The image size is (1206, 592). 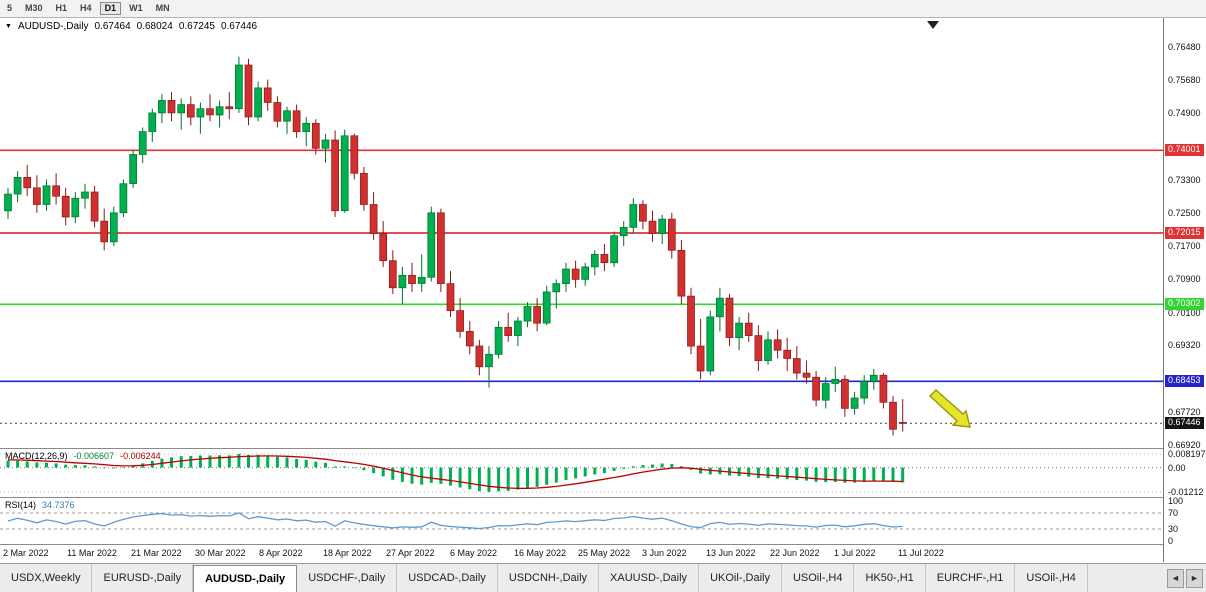 I want to click on timeframe-button-h1: H1, so click(x=61, y=8).